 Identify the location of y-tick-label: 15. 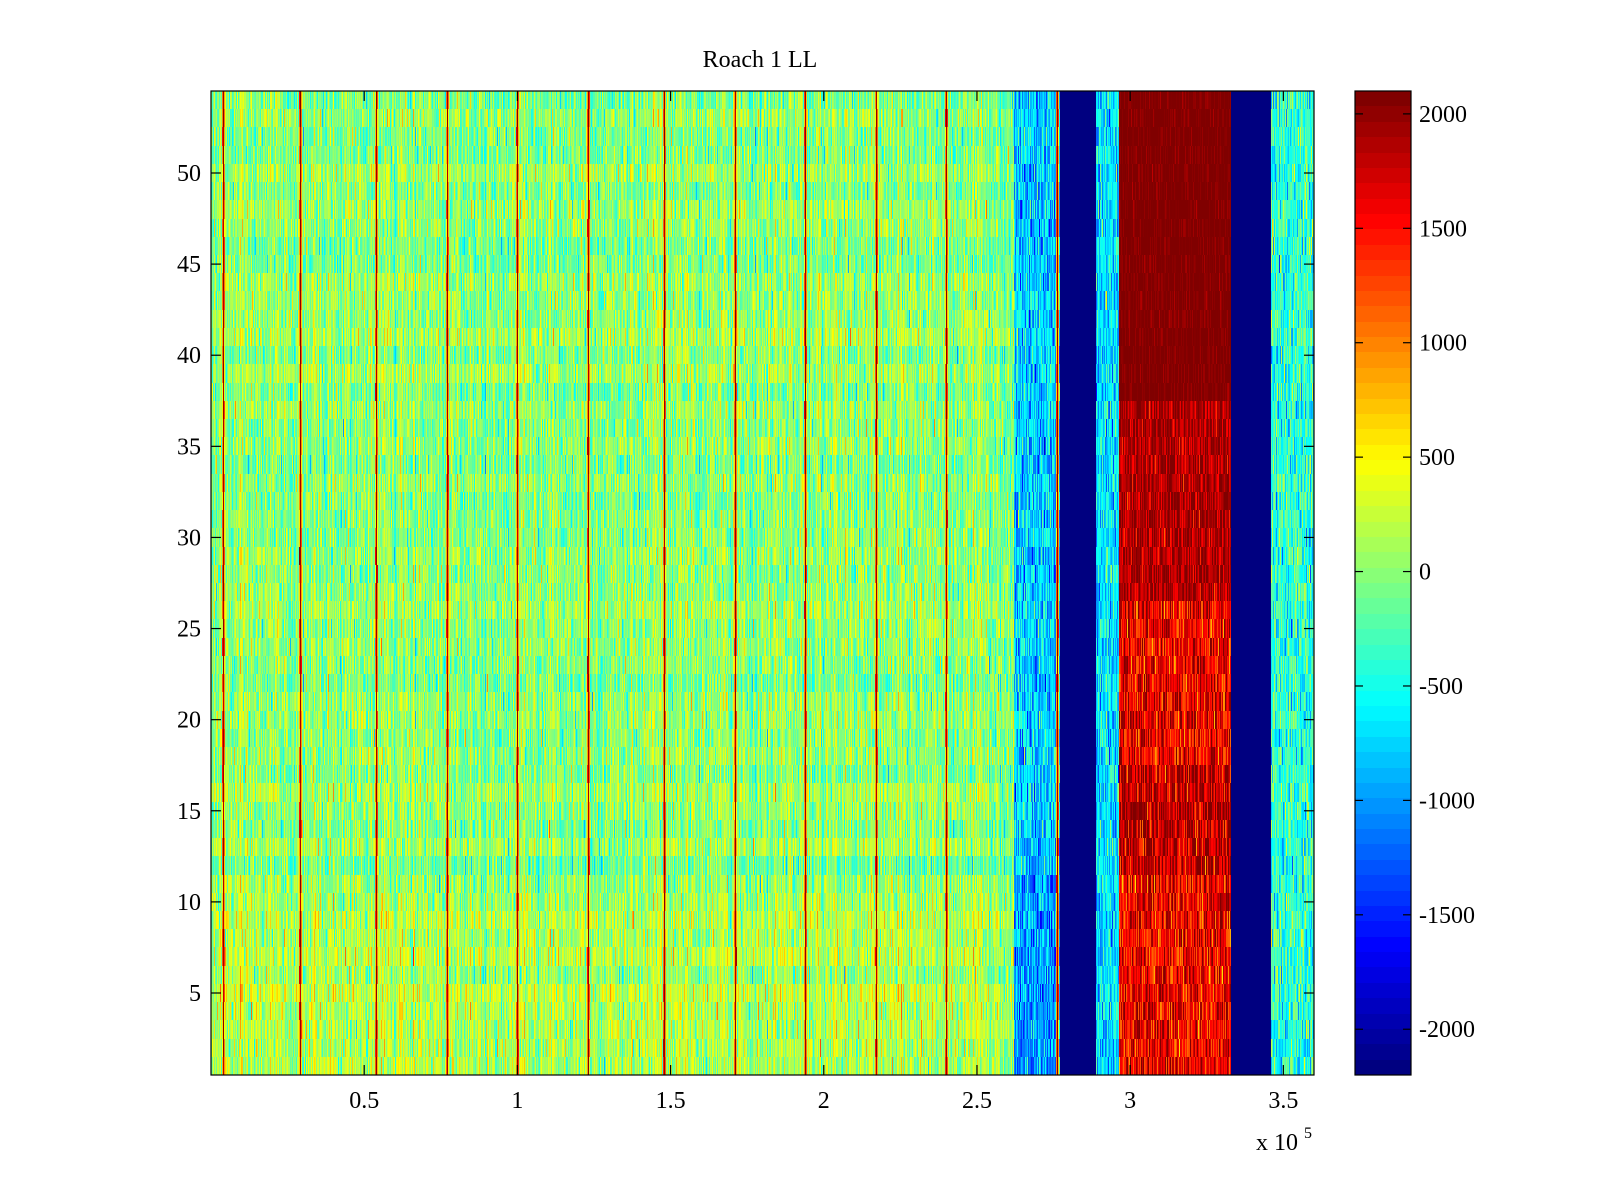
(189, 812).